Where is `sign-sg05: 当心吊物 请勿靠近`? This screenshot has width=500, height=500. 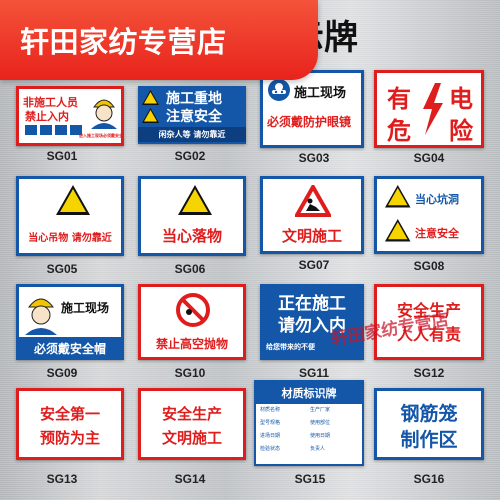
sign-sg05: 当心吊物 请勿靠近 is located at coordinates (70, 216).